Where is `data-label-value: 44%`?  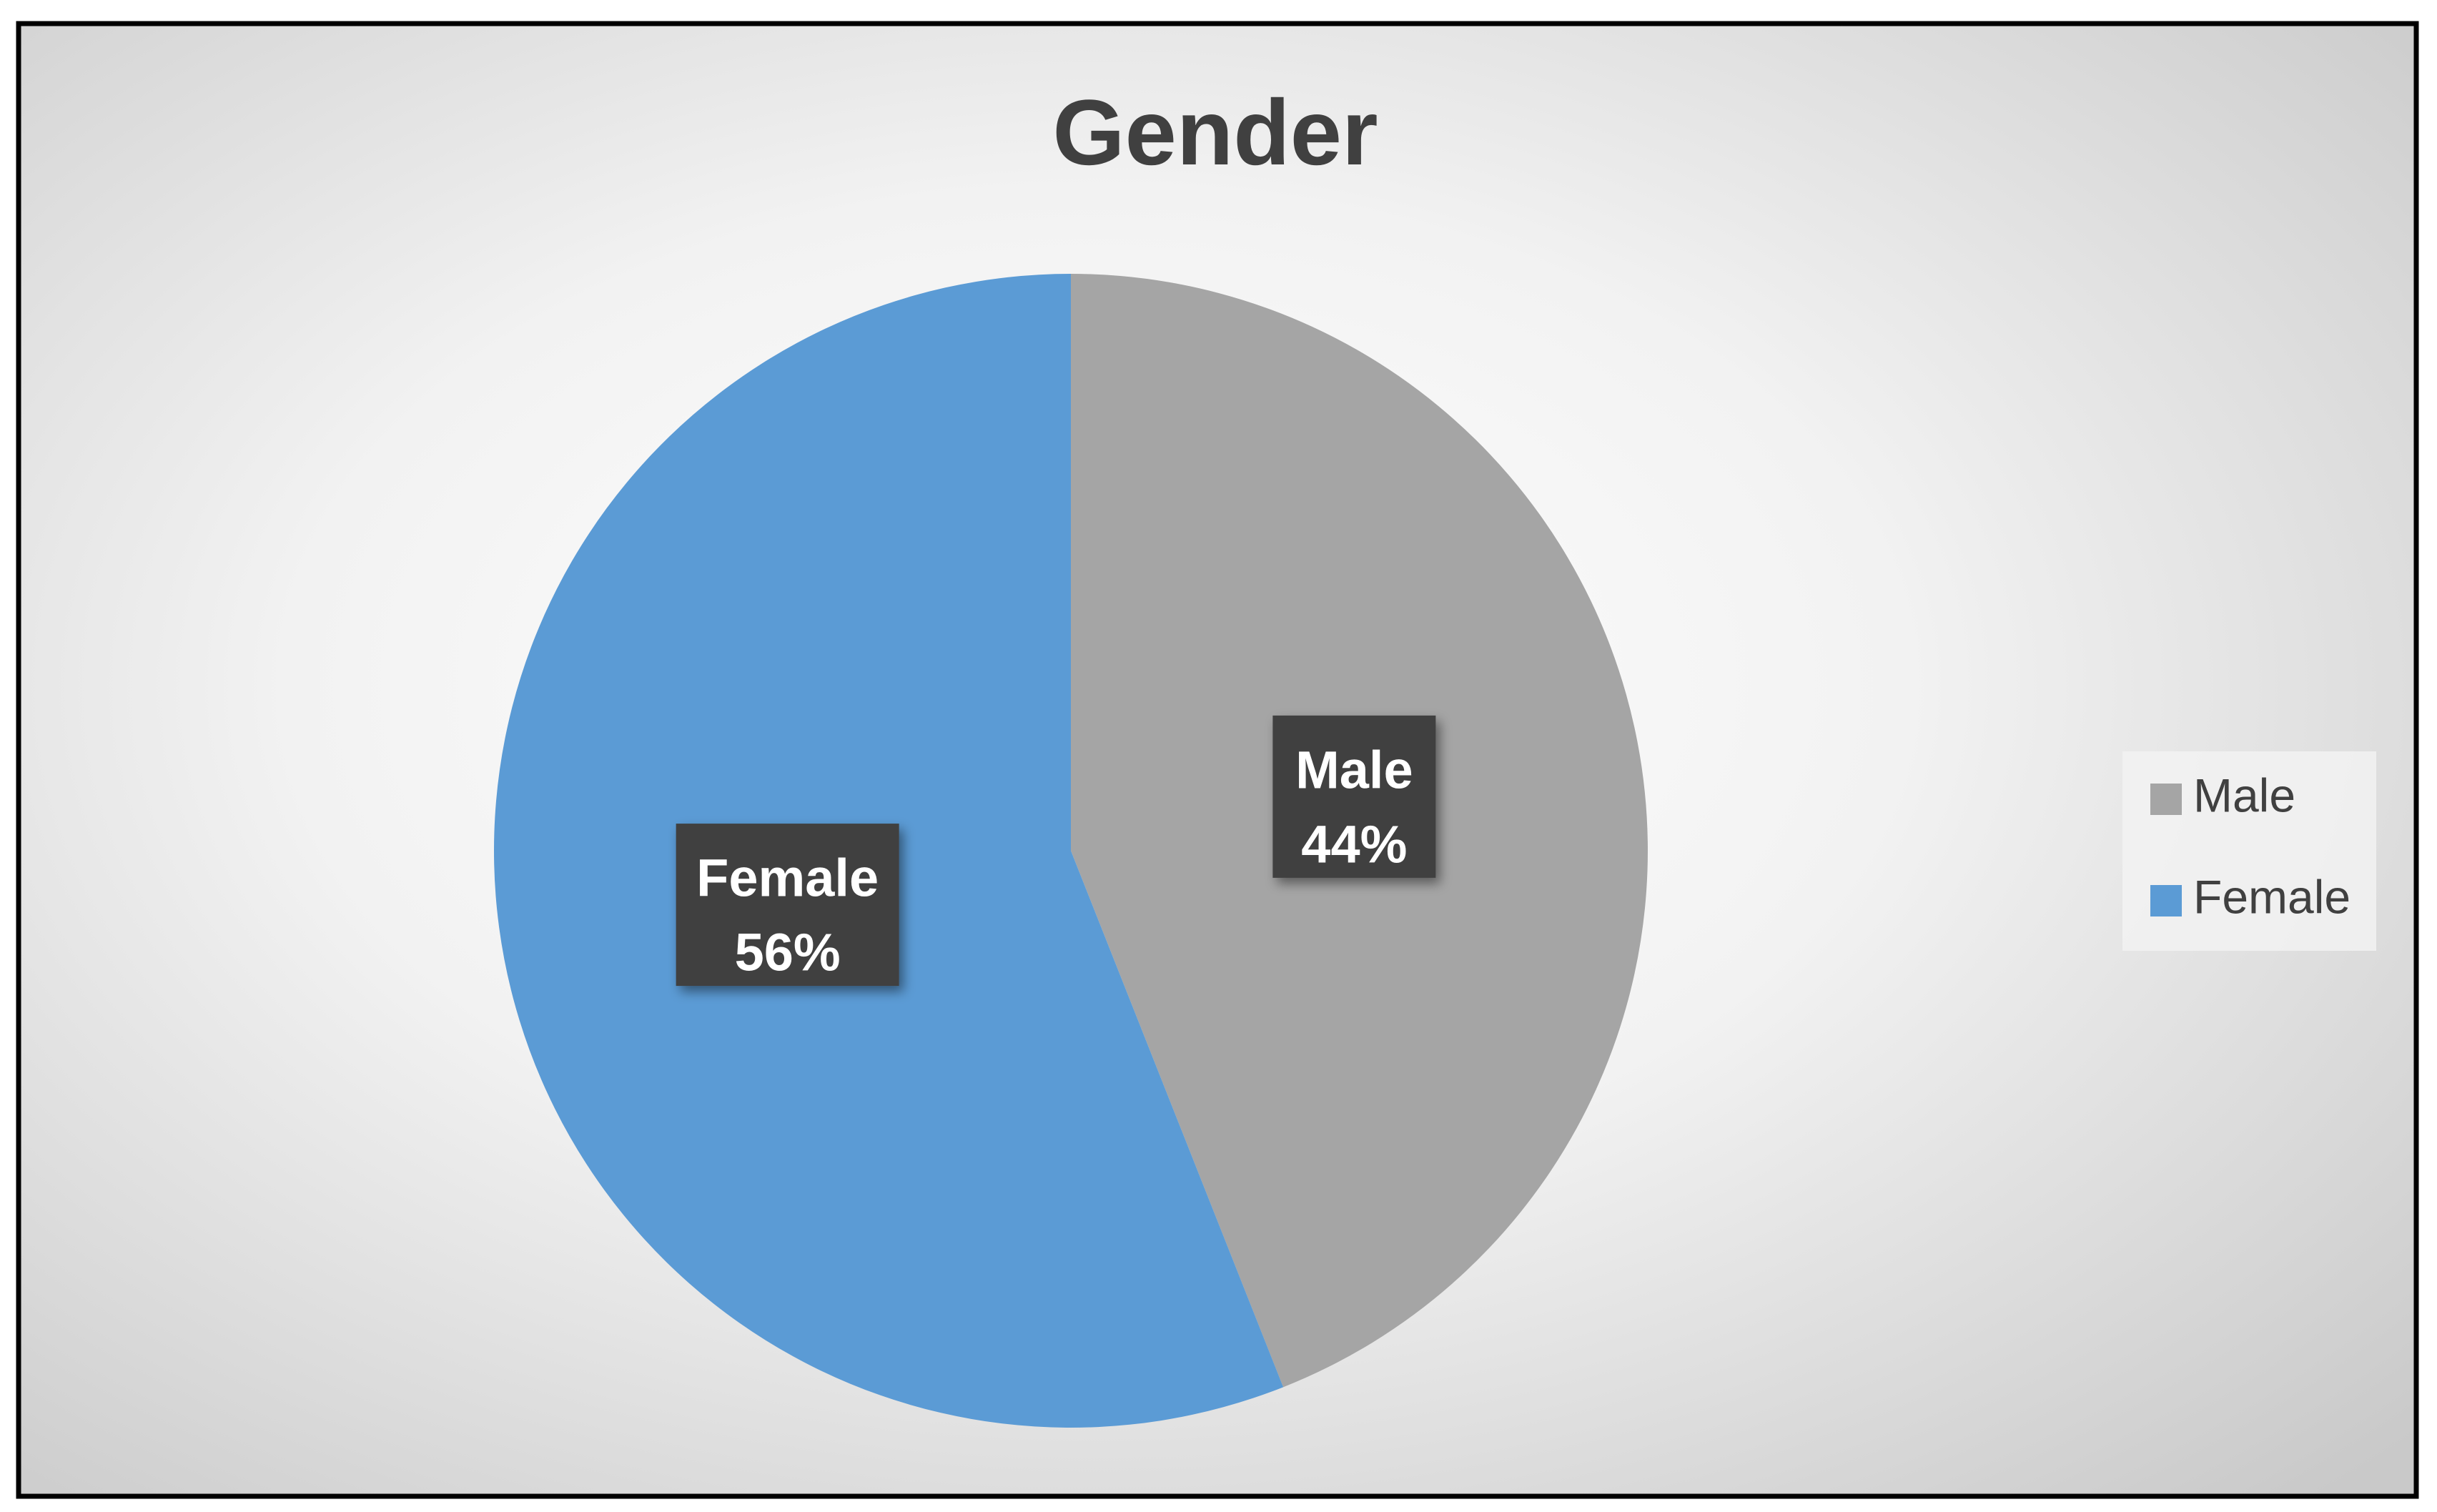 data-label-value: 44% is located at coordinates (1354, 844).